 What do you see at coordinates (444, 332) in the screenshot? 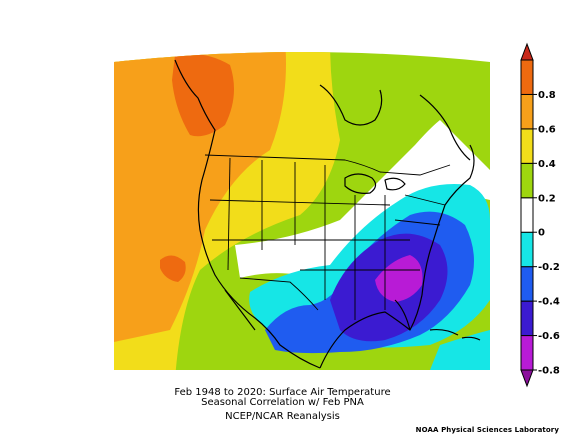
I see `cuba-coast` at bounding box center [444, 332].